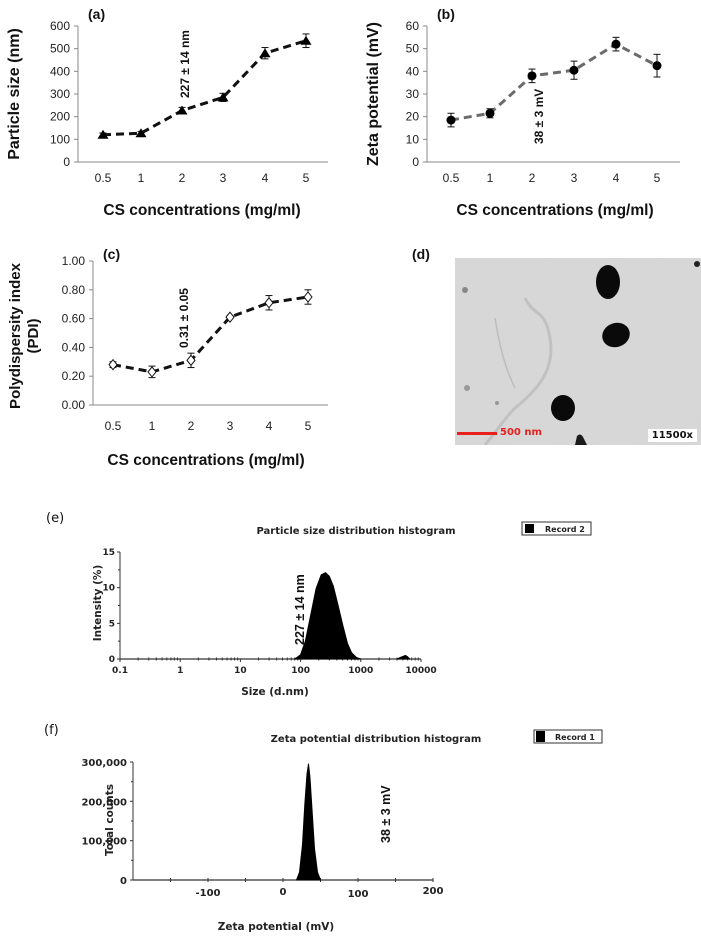 The width and height of the screenshot is (701, 949). What do you see at coordinates (185, 64) in the screenshot?
I see `annotation-a: 227 ± 14 nm` at bounding box center [185, 64].